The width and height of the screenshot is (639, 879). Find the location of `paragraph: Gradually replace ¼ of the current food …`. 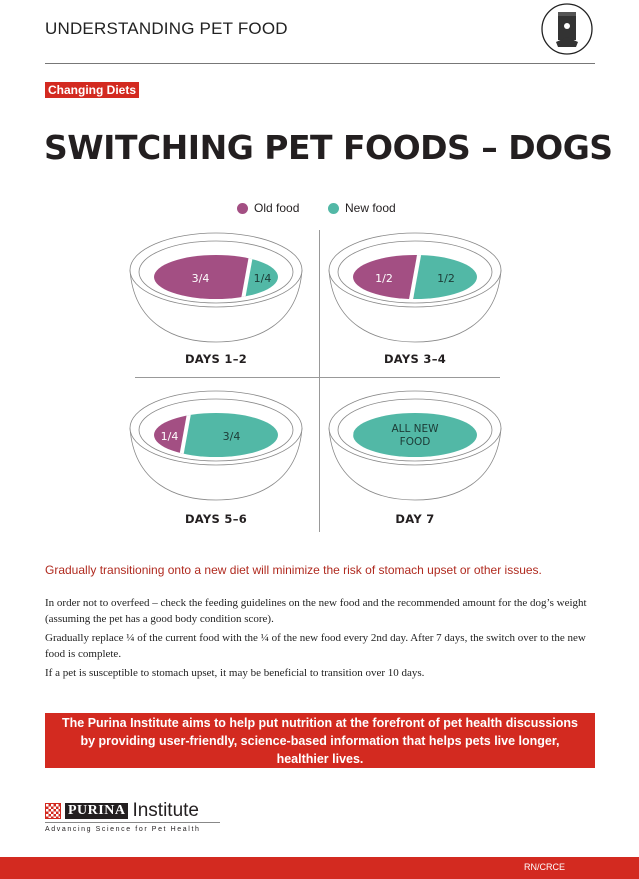

paragraph: Gradually replace ¼ of the current food … is located at coordinates (315, 646).